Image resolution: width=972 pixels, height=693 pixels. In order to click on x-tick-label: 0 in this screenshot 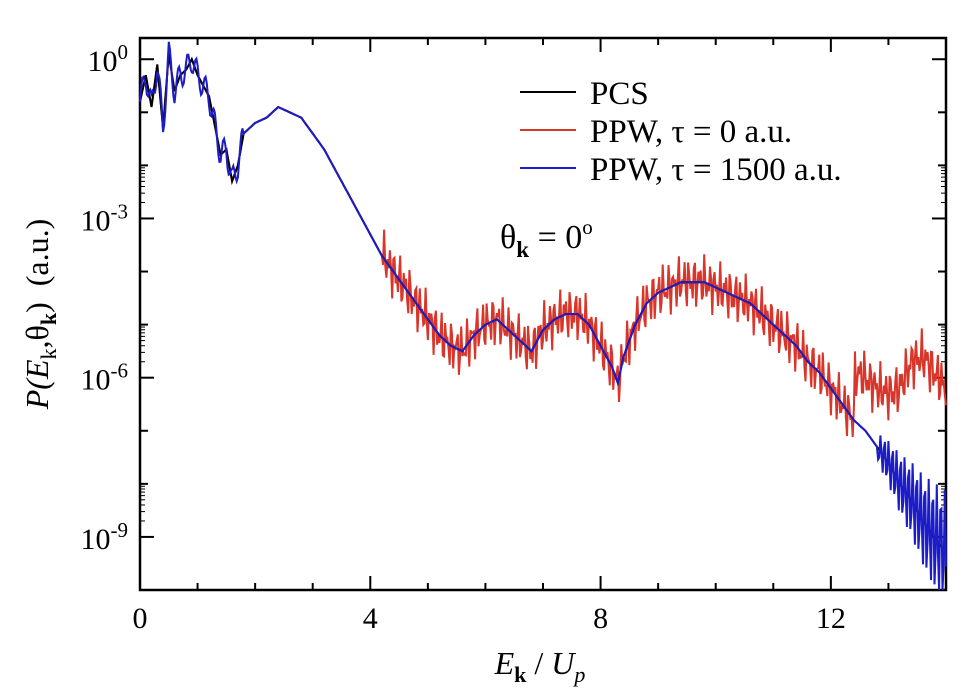, I will do `click(140, 618)`.